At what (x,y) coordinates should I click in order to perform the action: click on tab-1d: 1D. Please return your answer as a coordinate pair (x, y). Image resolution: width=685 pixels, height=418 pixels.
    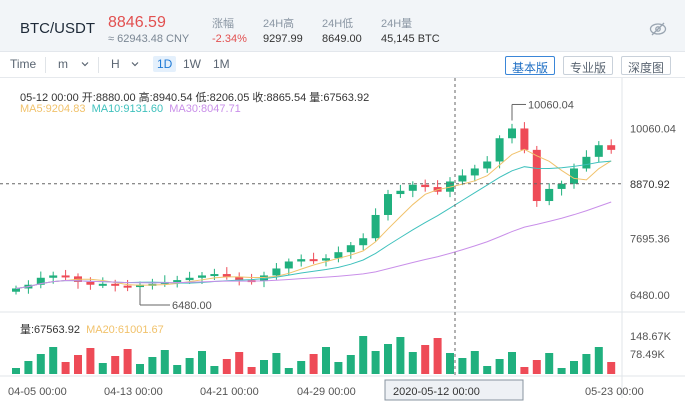
    Looking at the image, I should click on (165, 64).